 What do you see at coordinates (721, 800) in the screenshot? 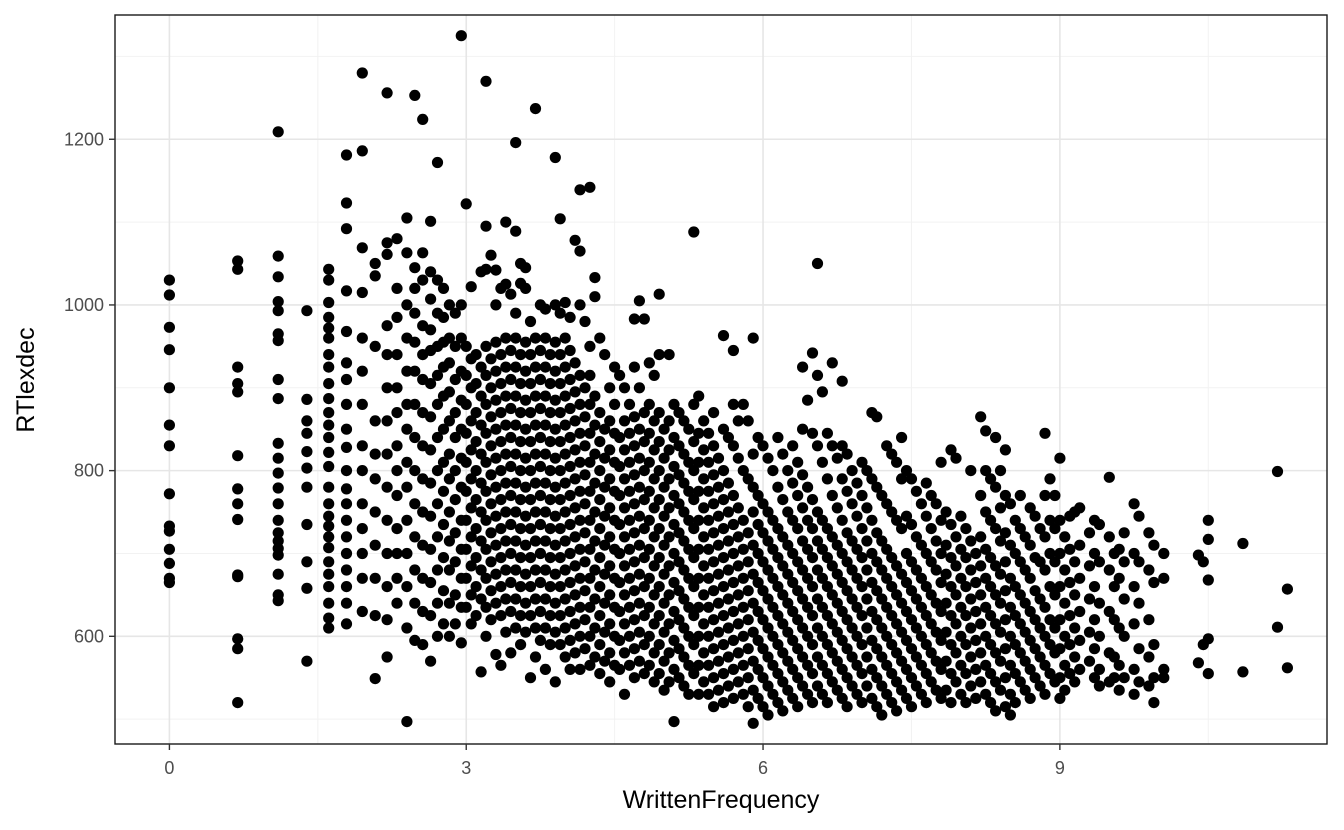
I see `x-axis-title: WrittenFrequency` at bounding box center [721, 800].